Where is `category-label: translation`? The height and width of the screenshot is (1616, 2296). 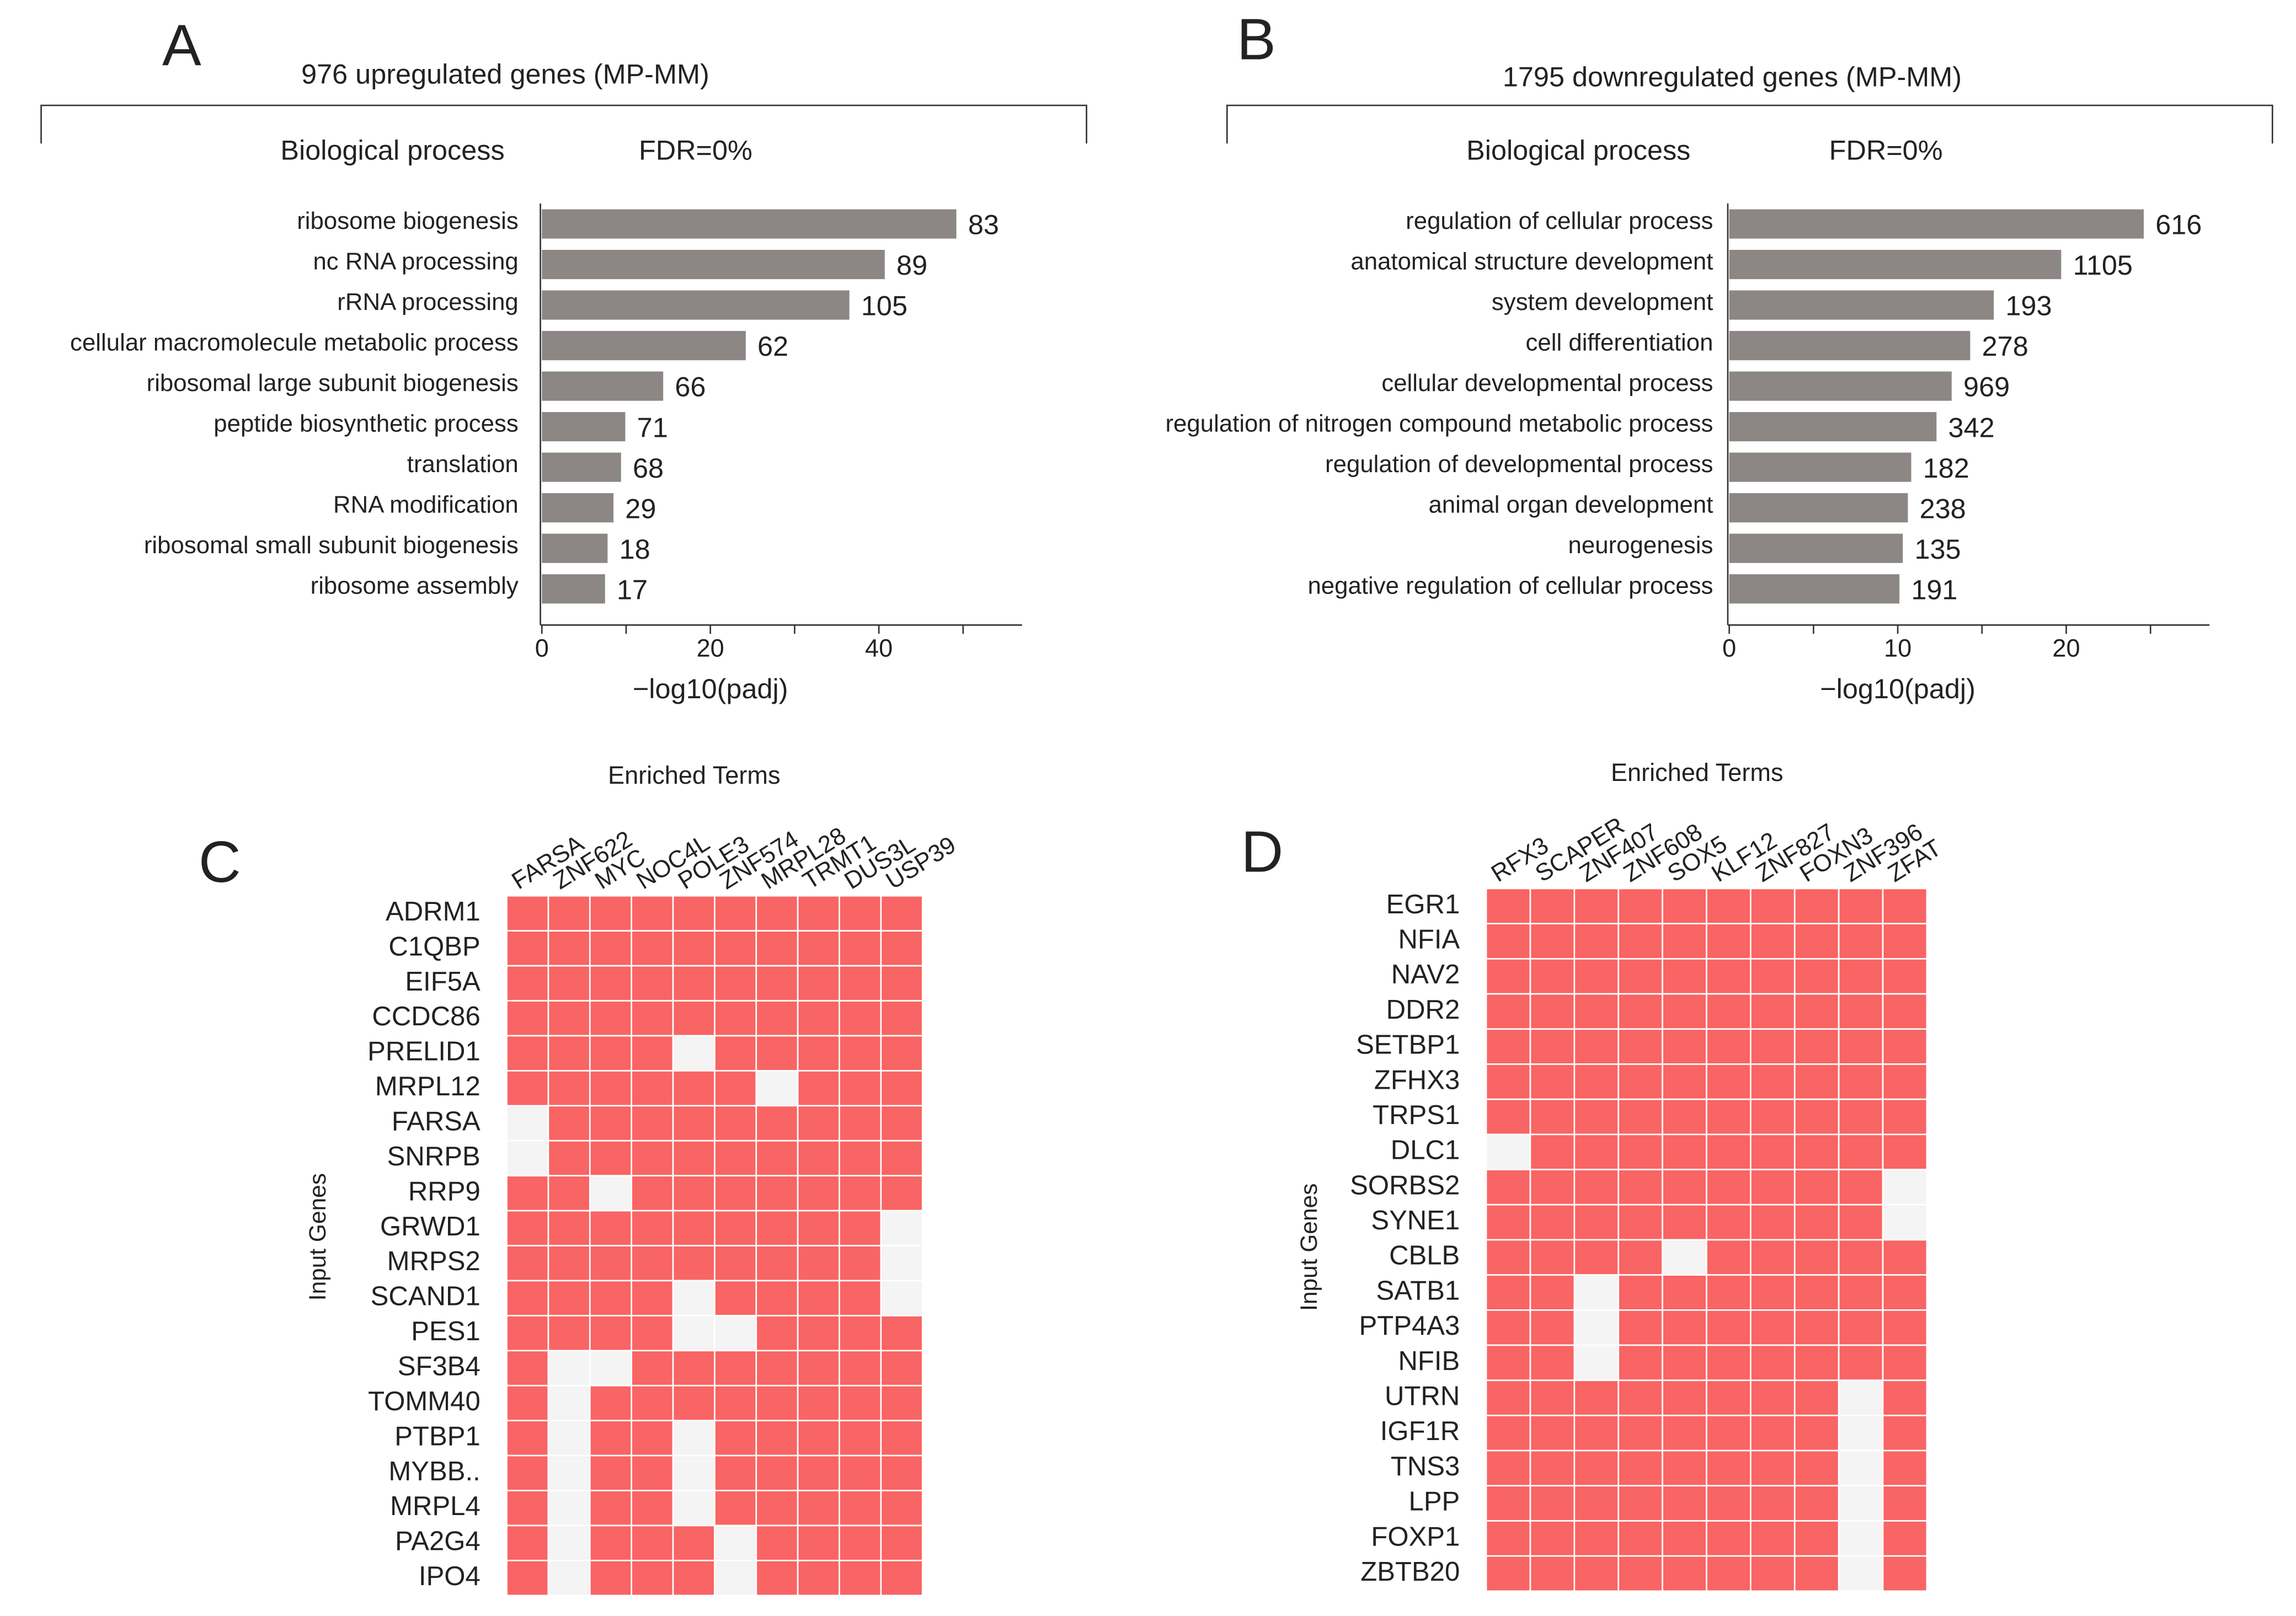 category-label: translation is located at coordinates (463, 464).